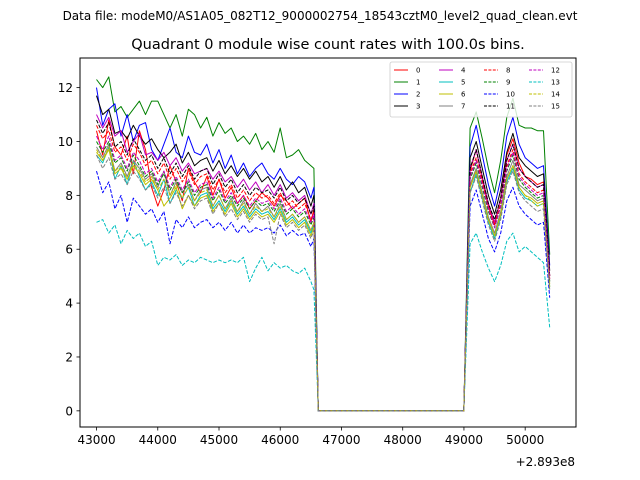 This screenshot has height=480, width=640. What do you see at coordinates (555, 95) in the screenshot?
I see `legend-label-14: 14` at bounding box center [555, 95].